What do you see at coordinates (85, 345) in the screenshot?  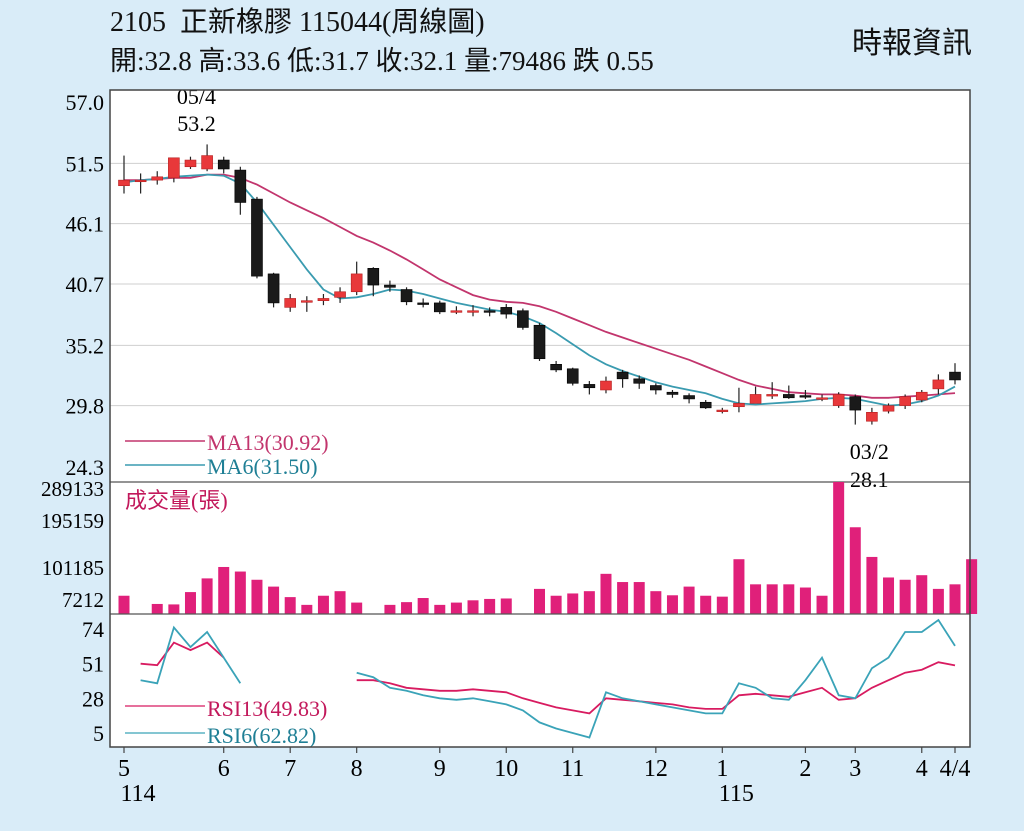 I see `price-tick-label: 35.2` at bounding box center [85, 345].